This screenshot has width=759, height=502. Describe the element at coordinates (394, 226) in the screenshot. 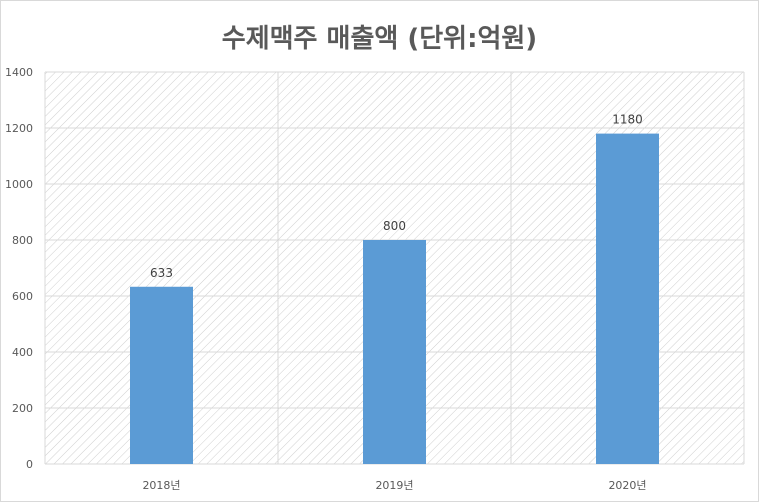

I see `data-label: 800` at that location.